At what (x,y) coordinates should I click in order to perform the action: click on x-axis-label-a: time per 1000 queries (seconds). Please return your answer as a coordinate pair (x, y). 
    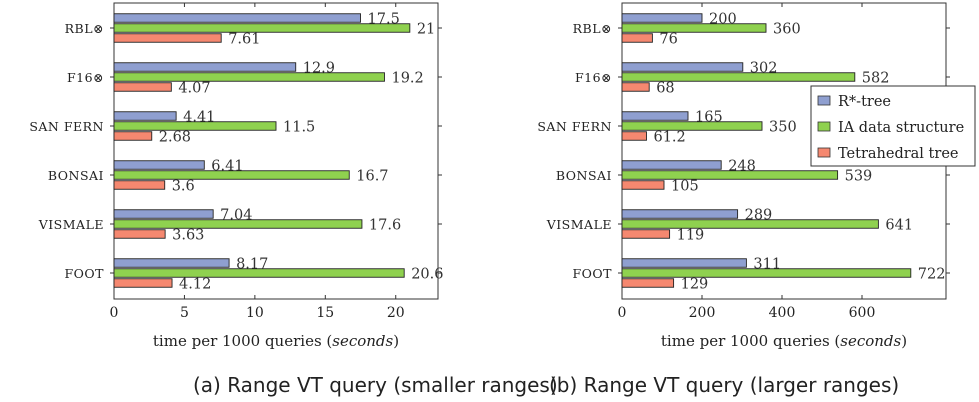
    Looking at the image, I should click on (276, 341).